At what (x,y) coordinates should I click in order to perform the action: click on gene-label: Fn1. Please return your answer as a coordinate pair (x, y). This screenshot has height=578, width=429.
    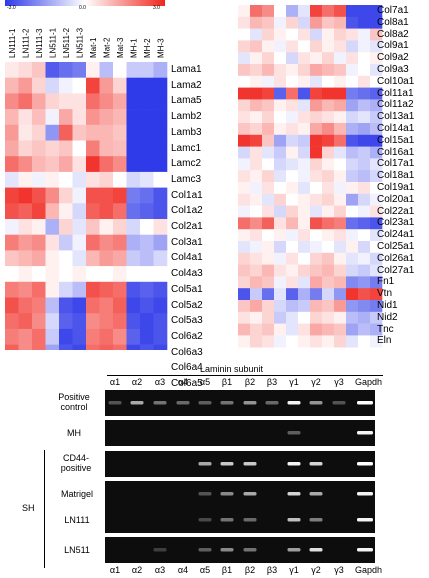
    Looking at the image, I should click on (386, 282).